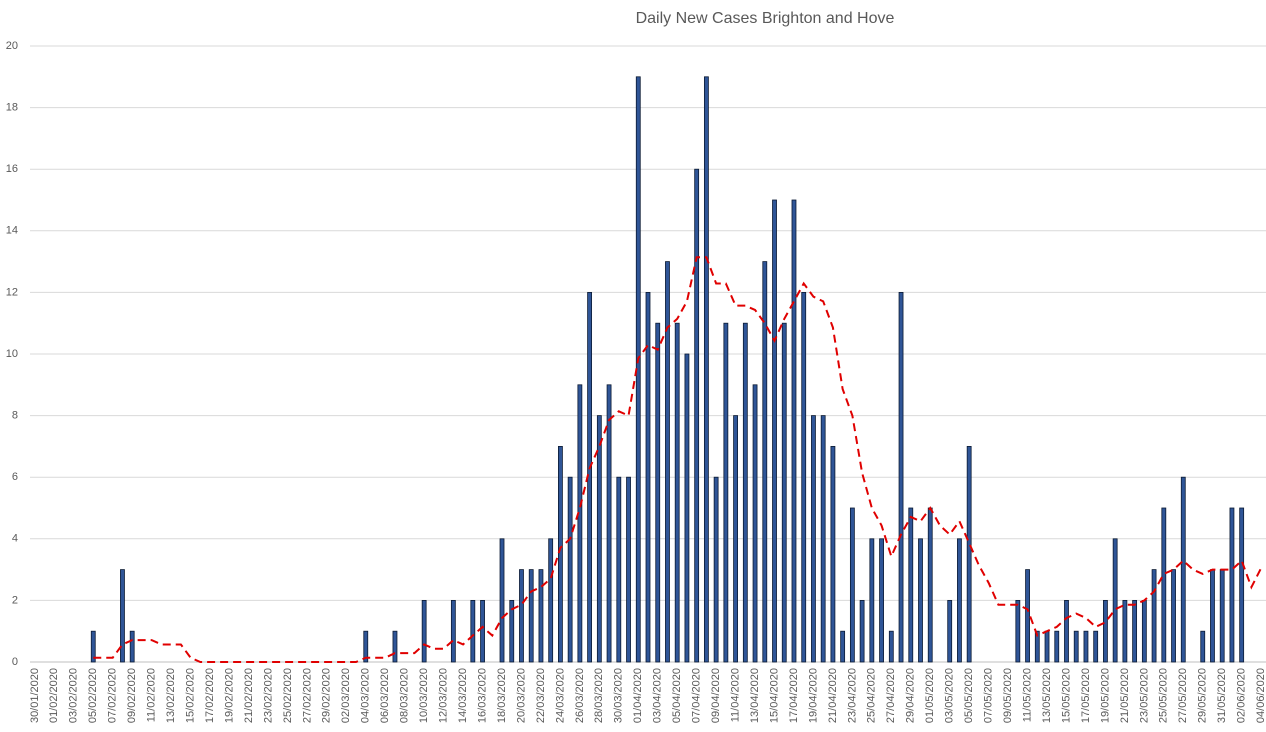 The width and height of the screenshot is (1266, 732). What do you see at coordinates (385, 695) in the screenshot?
I see `x-tick-label: 06/03/2020` at bounding box center [385, 695].